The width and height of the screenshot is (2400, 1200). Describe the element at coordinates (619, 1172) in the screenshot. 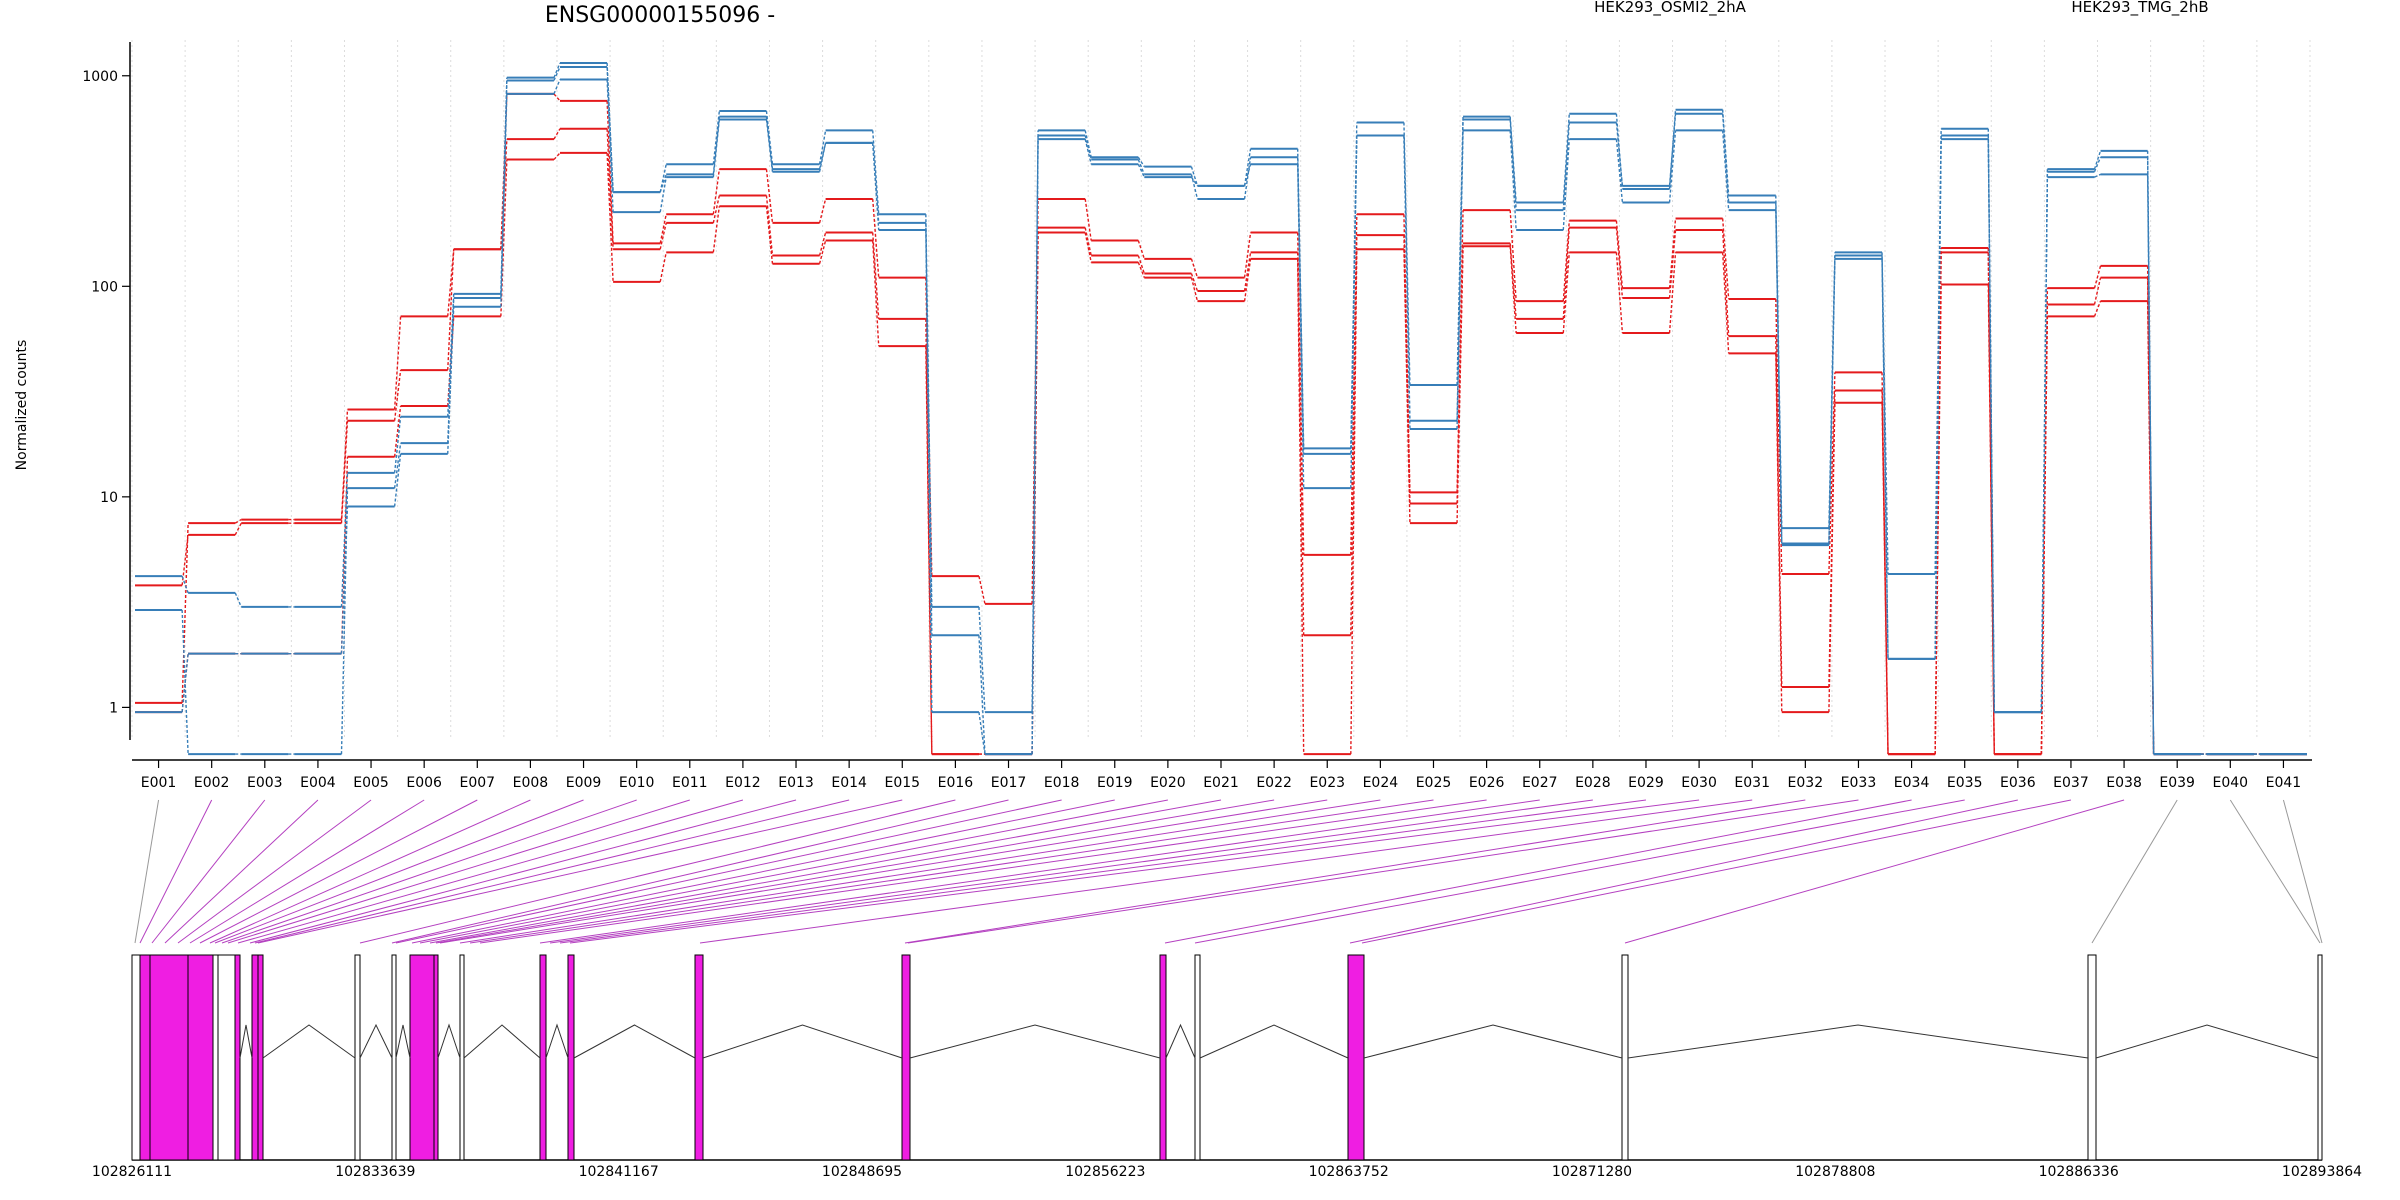

I see `genomic-tick-label: 102841167` at that location.